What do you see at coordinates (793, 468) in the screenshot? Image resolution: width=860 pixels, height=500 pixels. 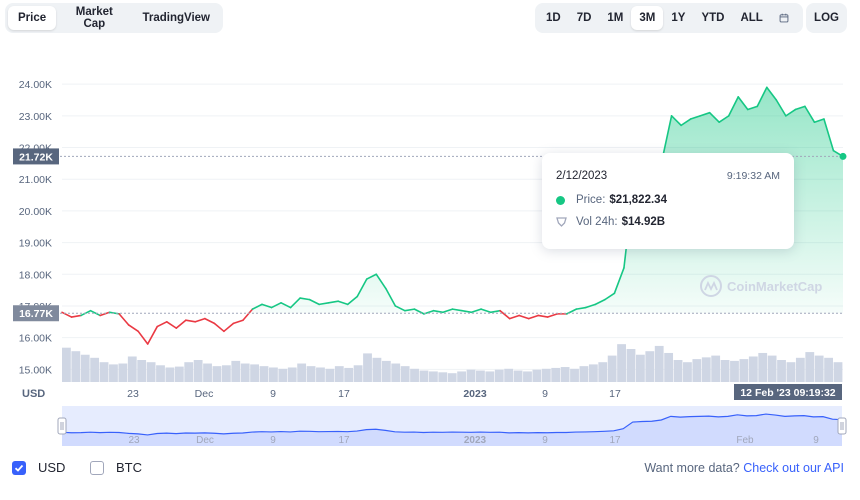 I see `api-link: Check out our API` at bounding box center [793, 468].